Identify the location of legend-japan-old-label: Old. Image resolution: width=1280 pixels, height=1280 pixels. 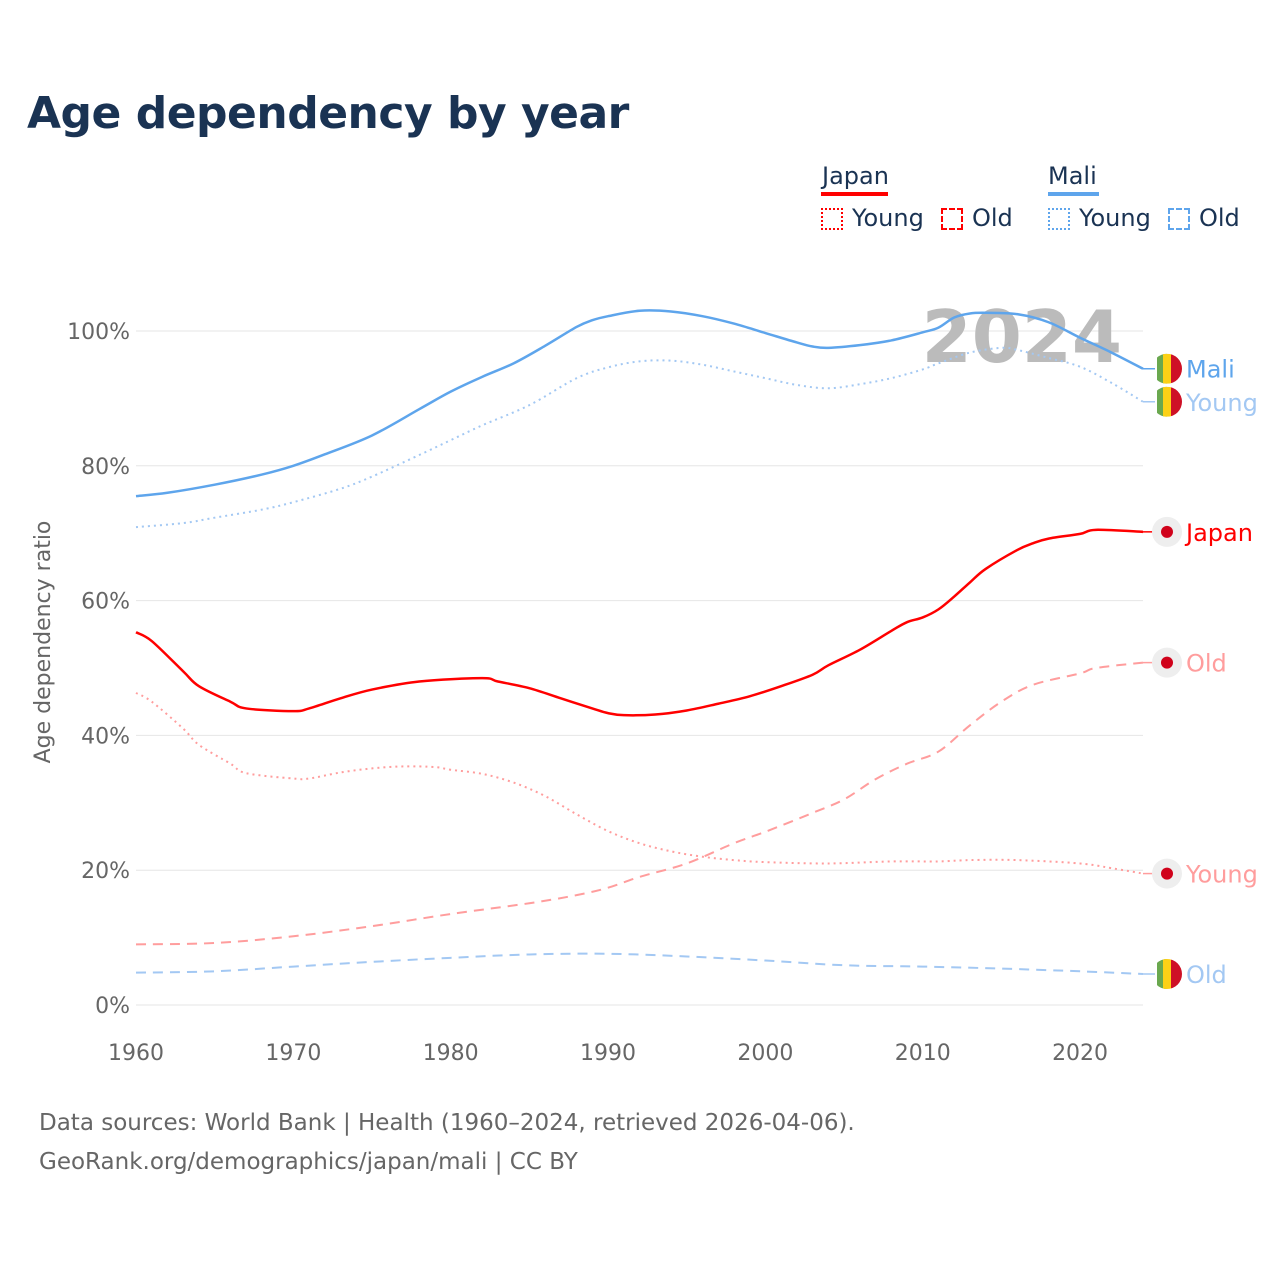
(992, 218).